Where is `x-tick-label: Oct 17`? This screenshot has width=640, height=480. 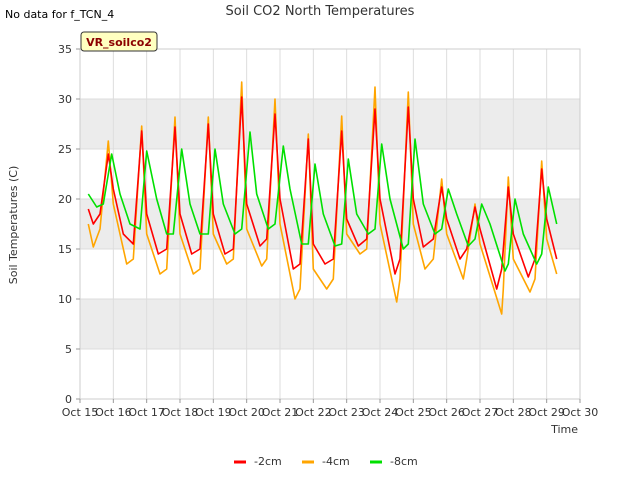
x-tick-label: Oct 17 is located at coordinates (146, 412).